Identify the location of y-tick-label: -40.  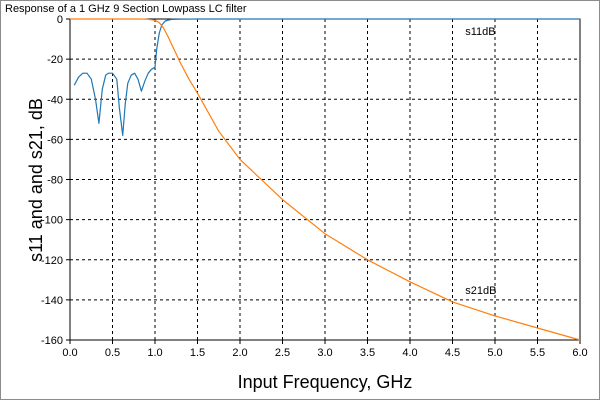
(55, 100).